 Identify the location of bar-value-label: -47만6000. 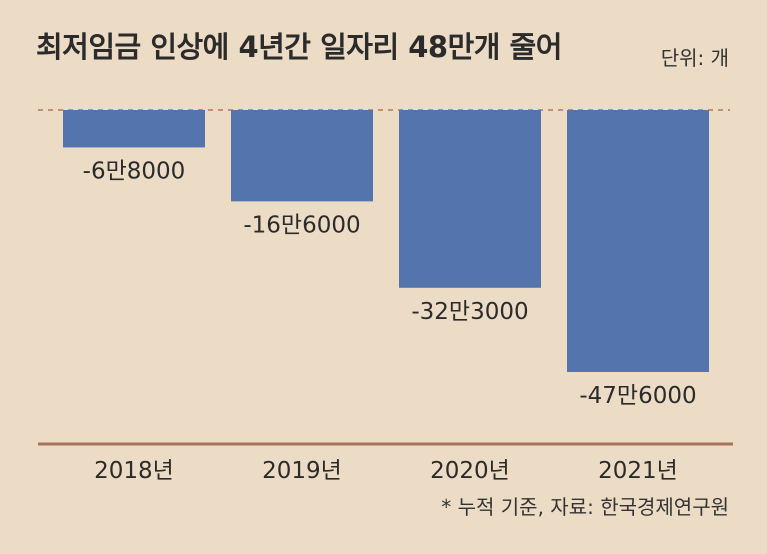
(637, 396).